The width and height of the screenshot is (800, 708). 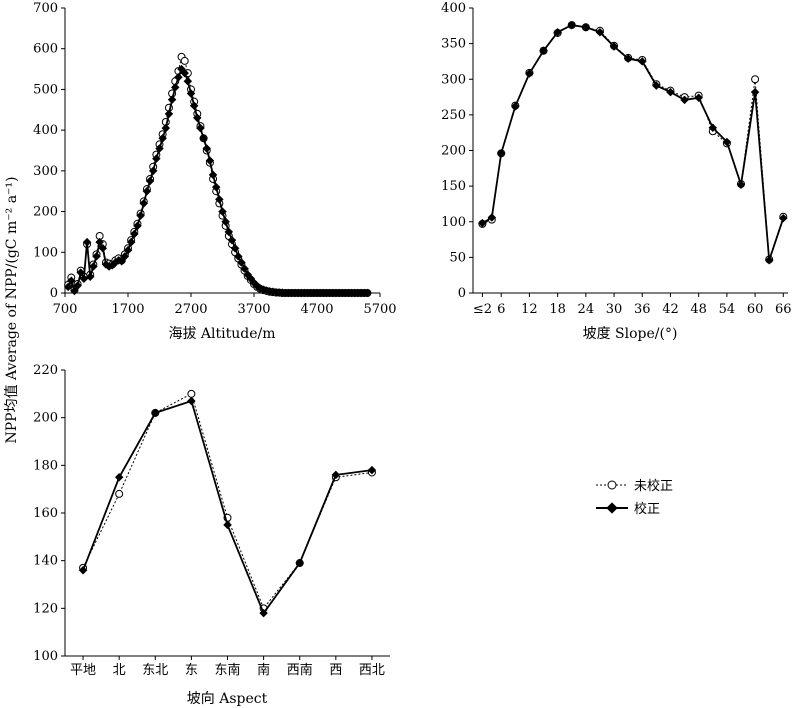 I want to click on x-tick-label: 48, so click(x=698, y=309).